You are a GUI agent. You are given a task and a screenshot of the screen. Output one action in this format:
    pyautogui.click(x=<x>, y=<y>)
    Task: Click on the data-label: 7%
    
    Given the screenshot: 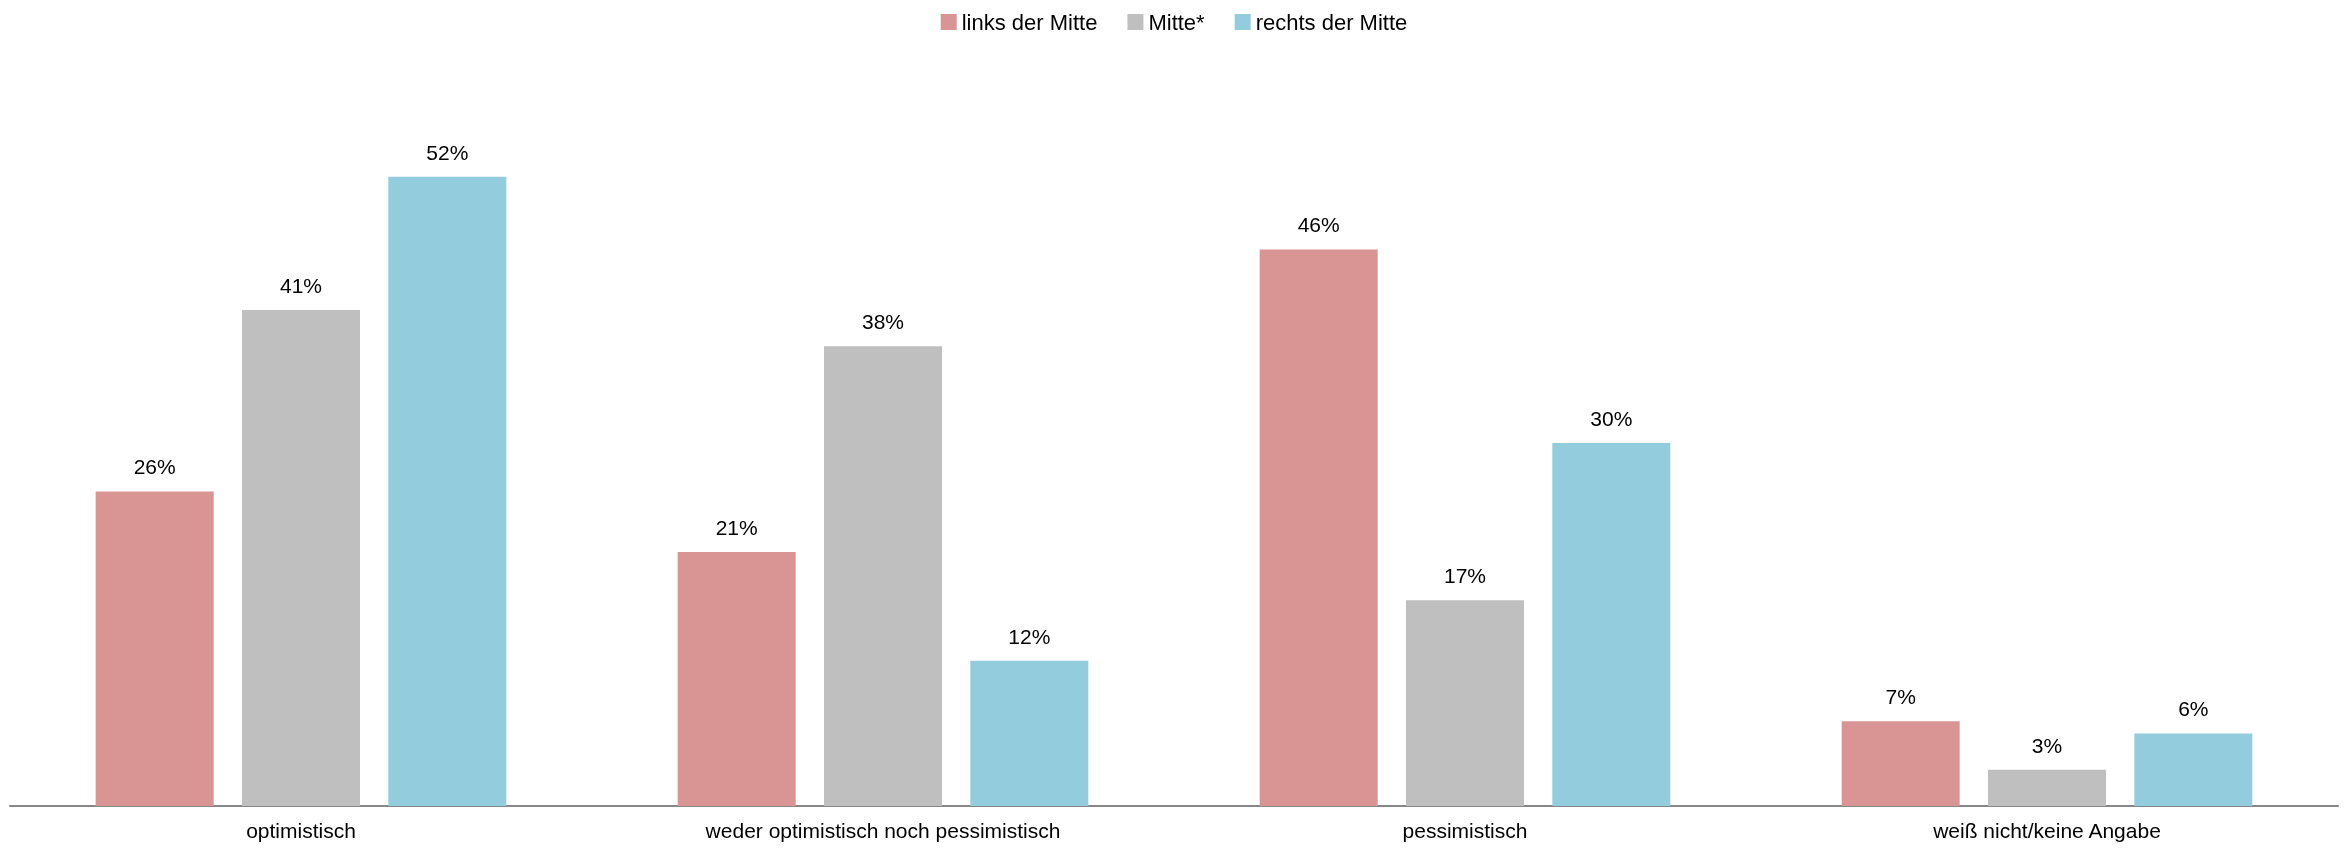 What is the action you would take?
    pyautogui.click(x=1900, y=697)
    